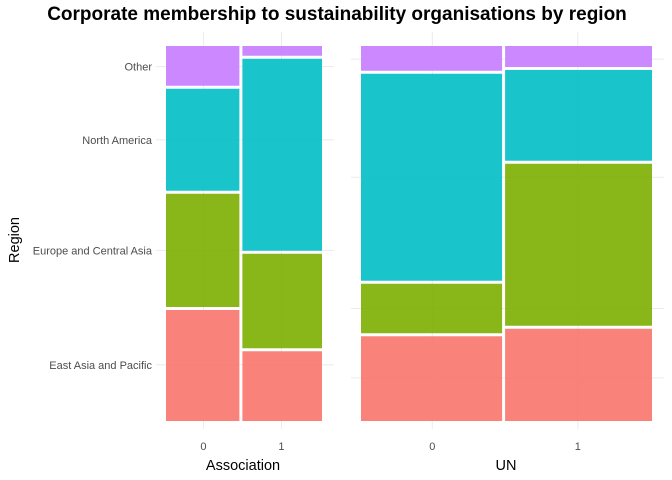 The width and height of the screenshot is (672, 480). What do you see at coordinates (432, 308) in the screenshot?
I see `mosaic-tile-un-0-europe-and-central-asia` at bounding box center [432, 308].